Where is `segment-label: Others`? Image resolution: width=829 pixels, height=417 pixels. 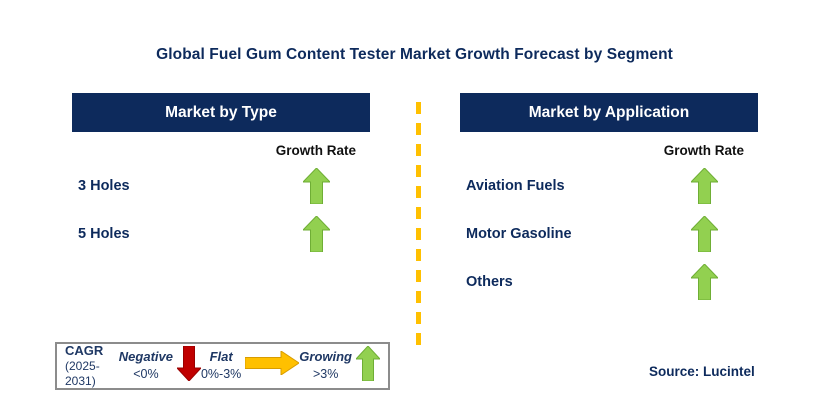
segment-label: Others is located at coordinates (489, 282).